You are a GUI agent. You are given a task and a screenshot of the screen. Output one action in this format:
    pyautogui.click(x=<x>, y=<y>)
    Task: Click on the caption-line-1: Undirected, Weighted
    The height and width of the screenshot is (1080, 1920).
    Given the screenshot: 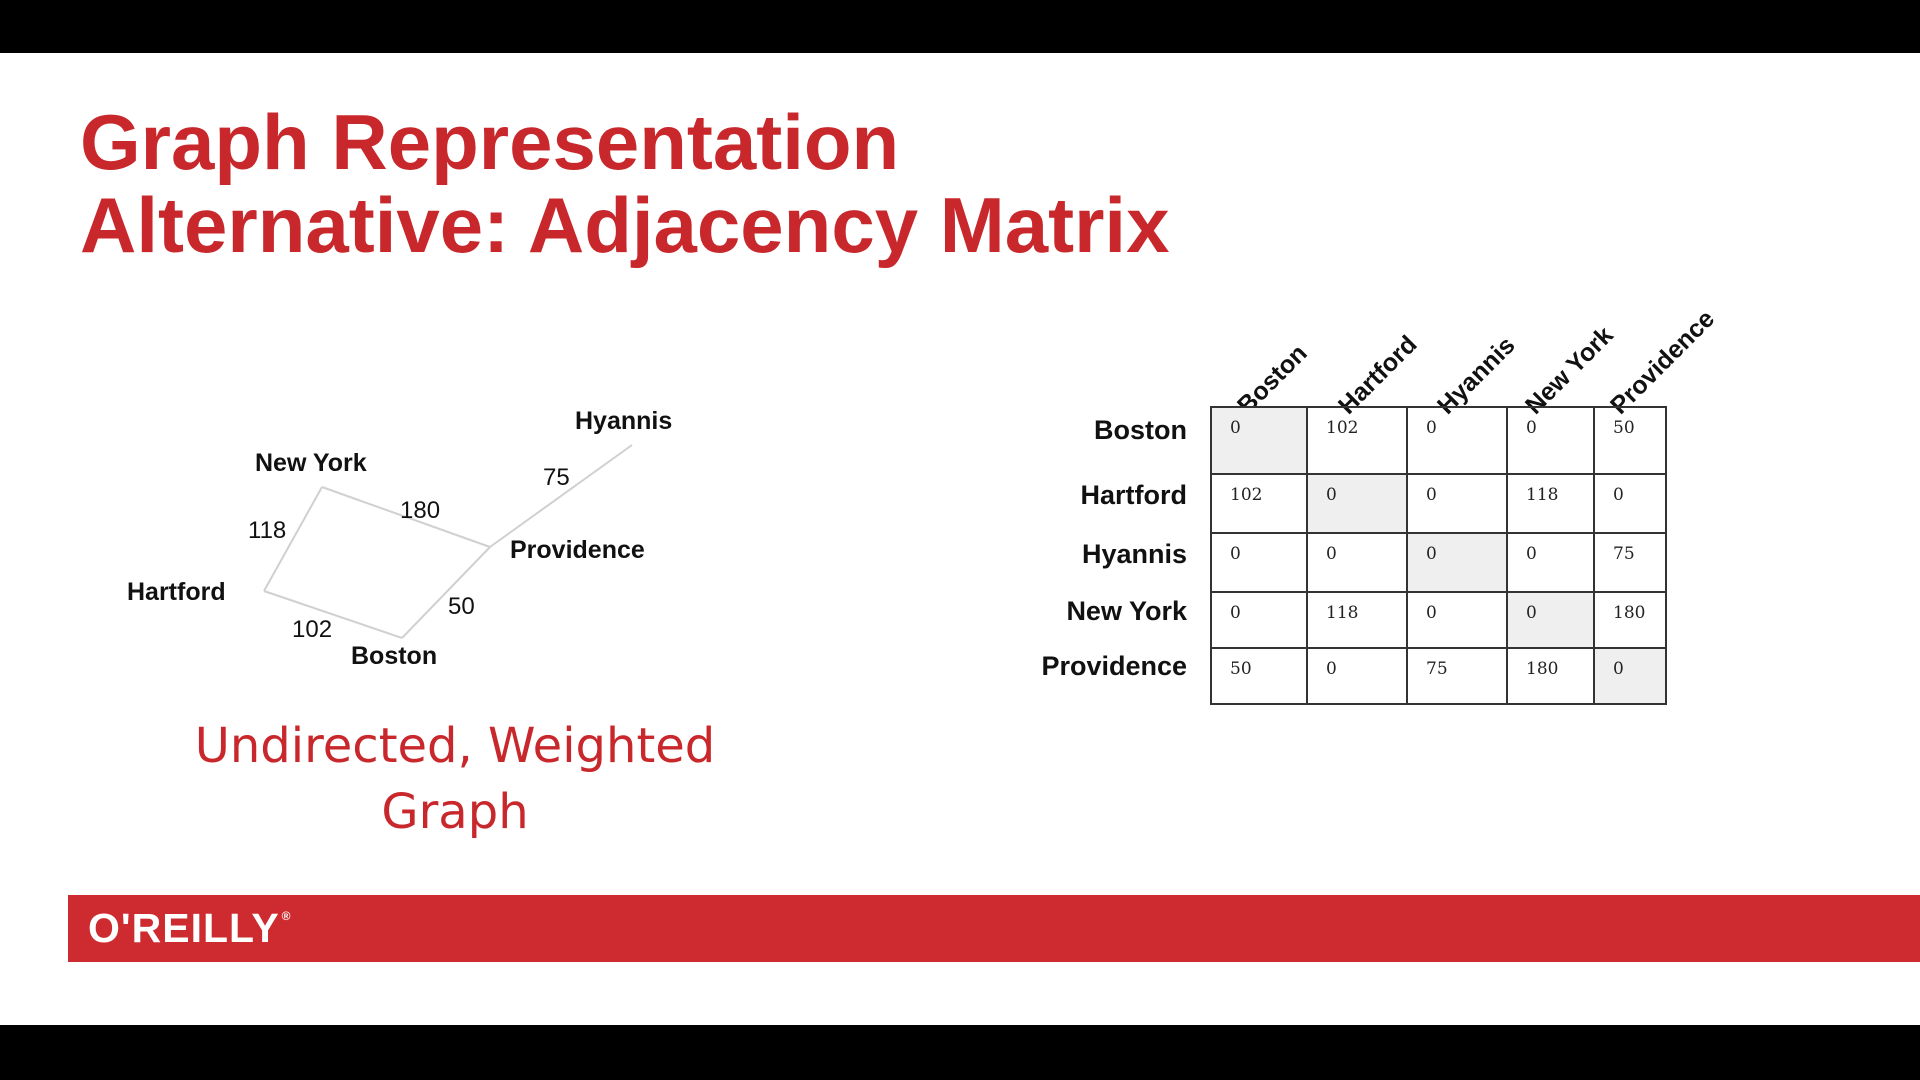 What is the action you would take?
    pyautogui.click(x=455, y=746)
    